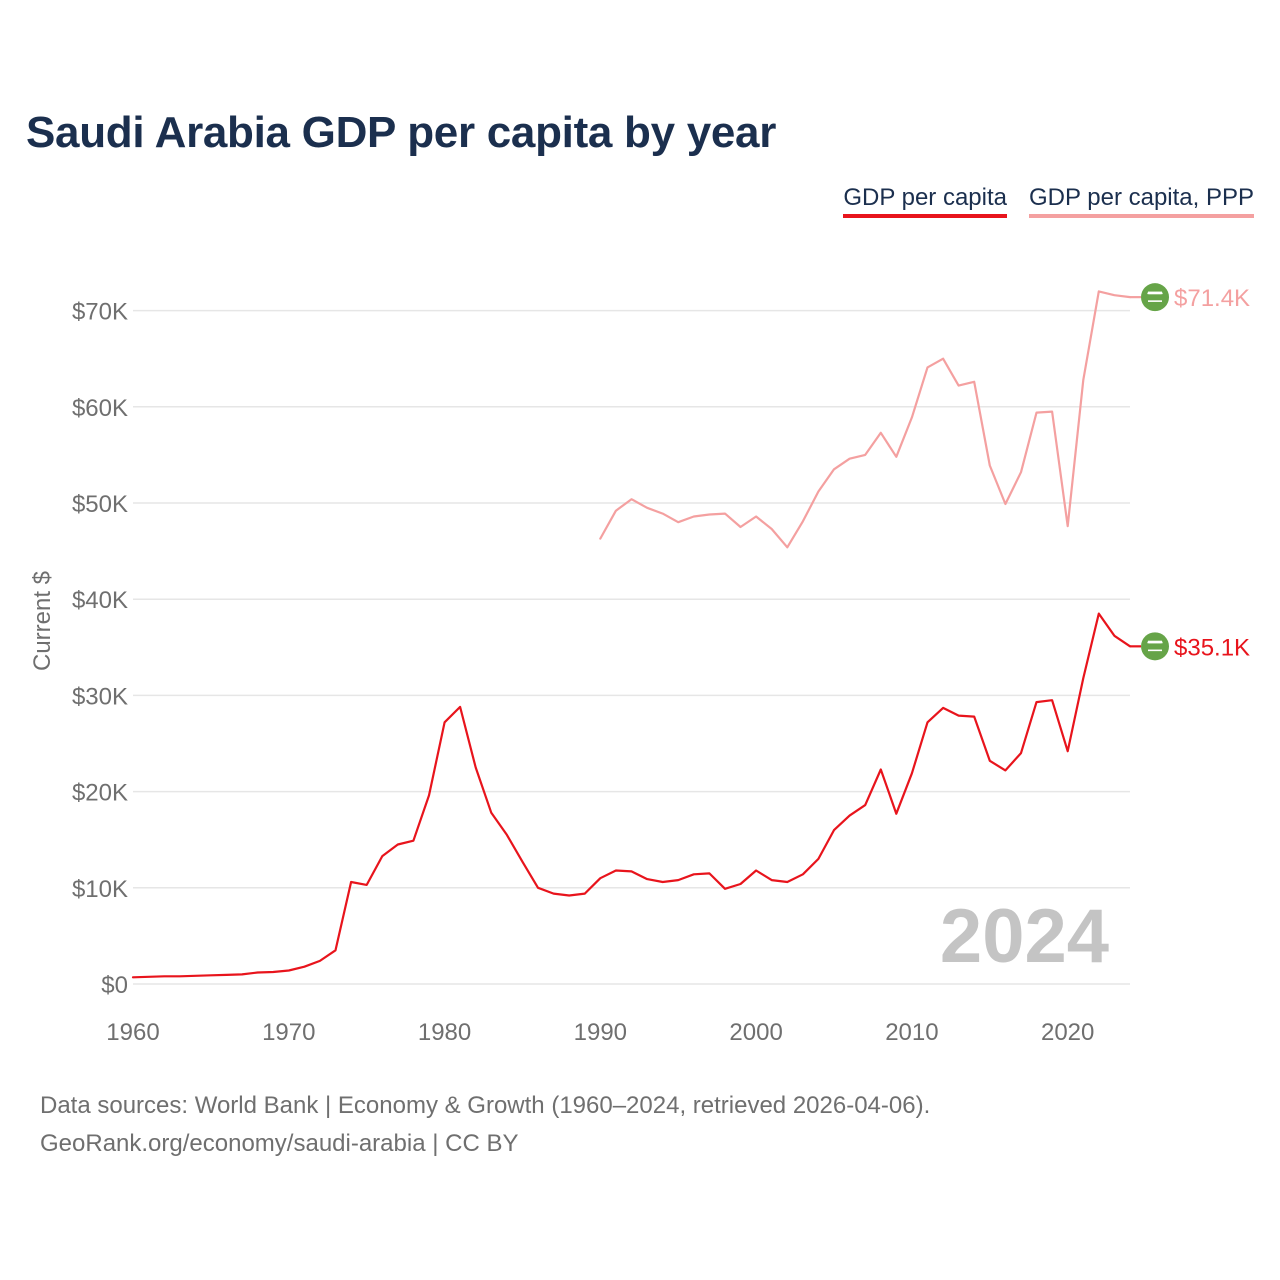 The height and width of the screenshot is (1280, 1280). Describe the element at coordinates (925, 201) in the screenshot. I see `legend-item-gdp-per-capita: GDP per capita` at that location.